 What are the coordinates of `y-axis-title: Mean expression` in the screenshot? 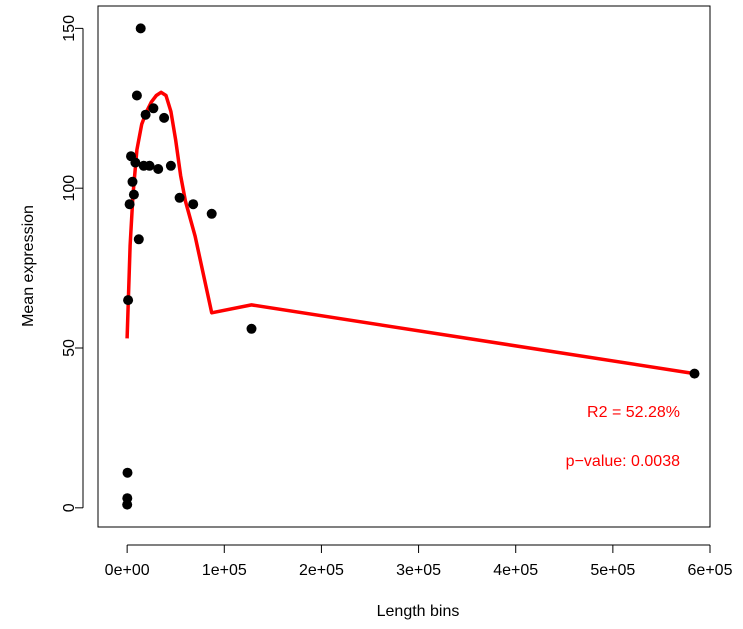 It's located at (28, 266).